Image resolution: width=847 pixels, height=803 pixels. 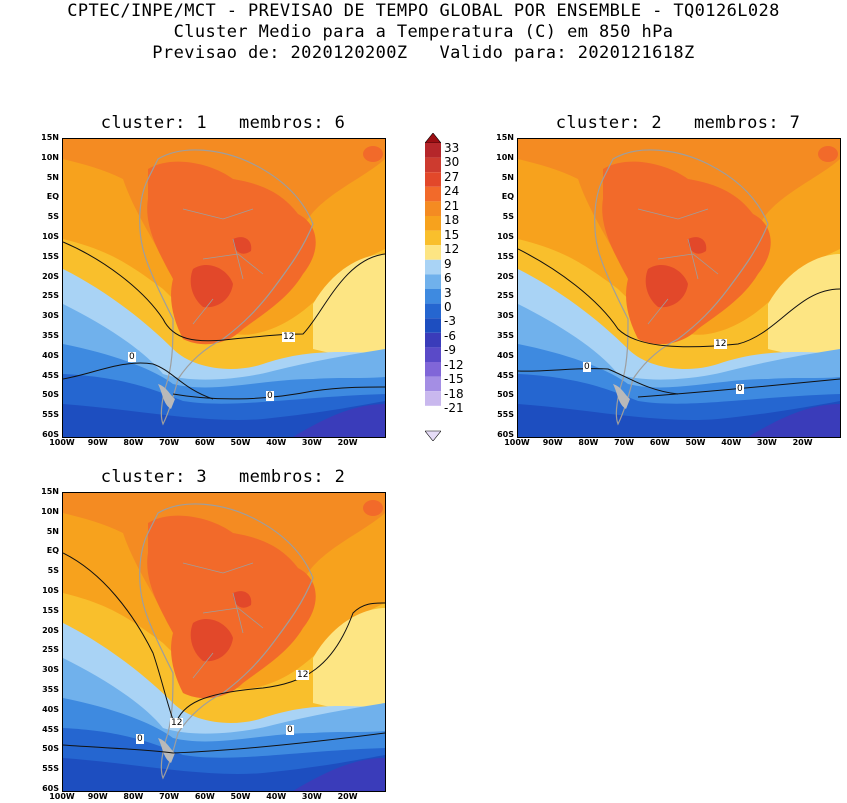 What do you see at coordinates (50, 276) in the screenshot?
I see `lat-label: 20S` at bounding box center [50, 276].